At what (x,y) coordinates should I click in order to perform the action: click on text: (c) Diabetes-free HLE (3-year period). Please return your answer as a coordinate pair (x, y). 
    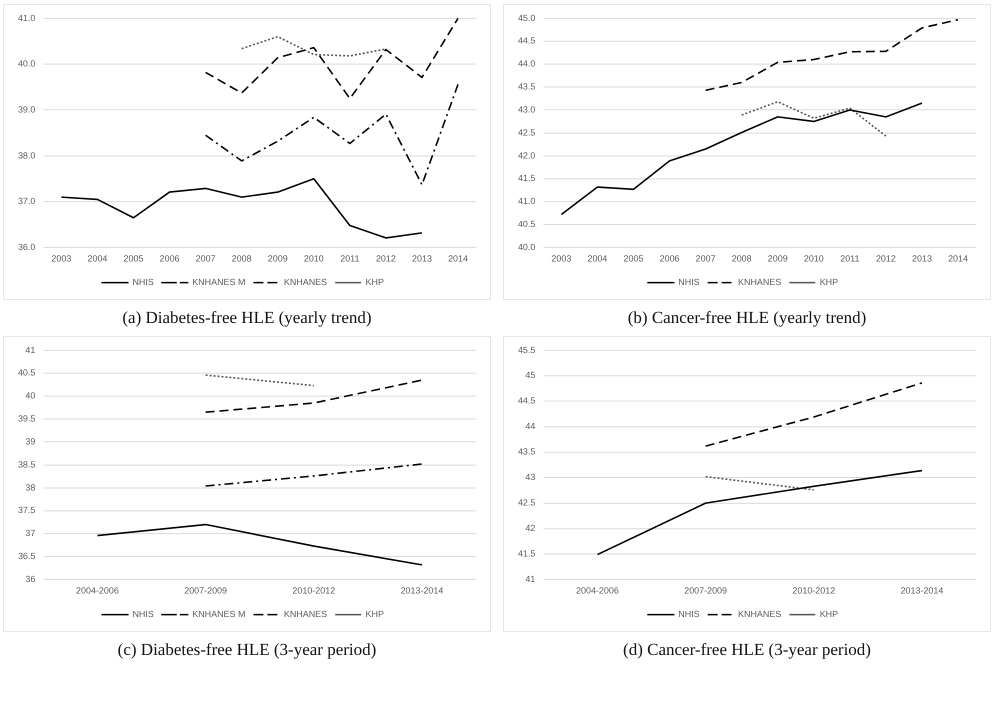
    Looking at the image, I should click on (247, 650).